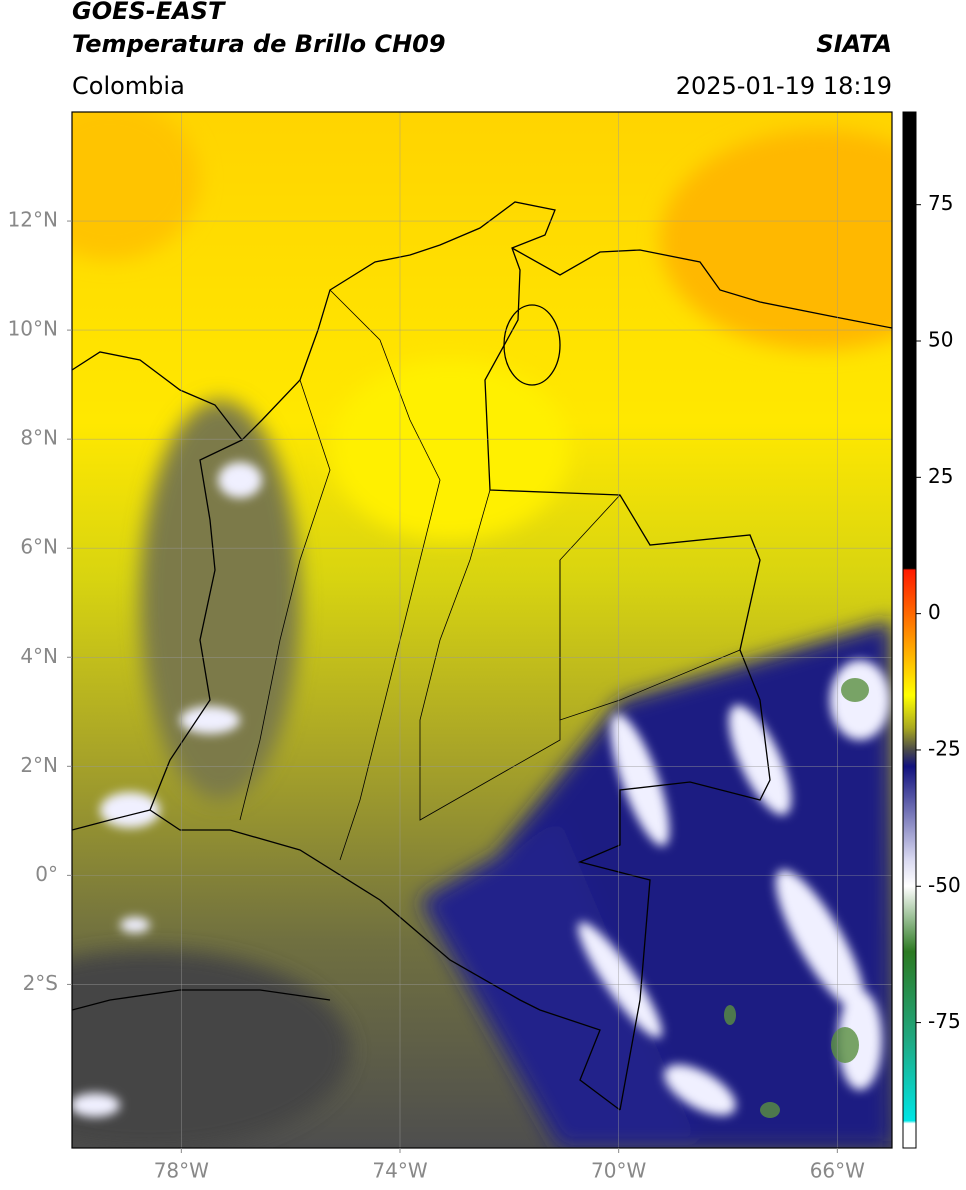 The height and width of the screenshot is (1190, 966). What do you see at coordinates (181, 1171) in the screenshot?
I see `x-tick-label: 78°W` at bounding box center [181, 1171].